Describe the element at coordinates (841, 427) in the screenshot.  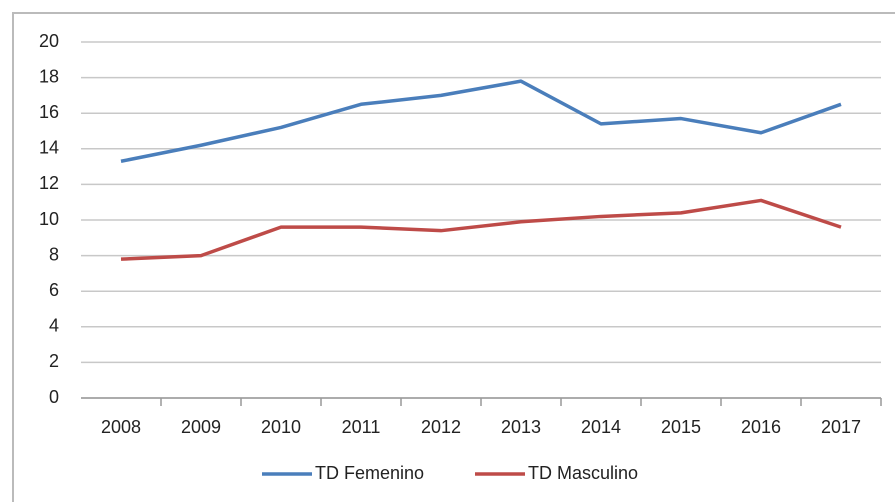
I see `x-tick-label: 2017` at that location.